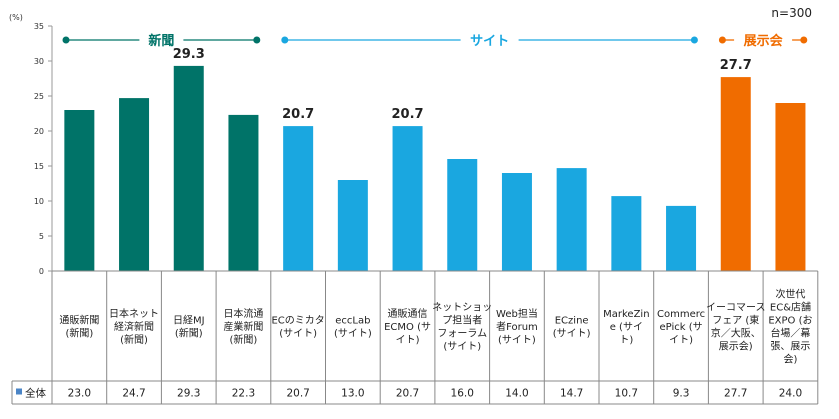 This screenshot has height=419, width=839. What do you see at coordinates (791, 13) in the screenshot?
I see `sample-size-label: n=300` at bounding box center [791, 13].